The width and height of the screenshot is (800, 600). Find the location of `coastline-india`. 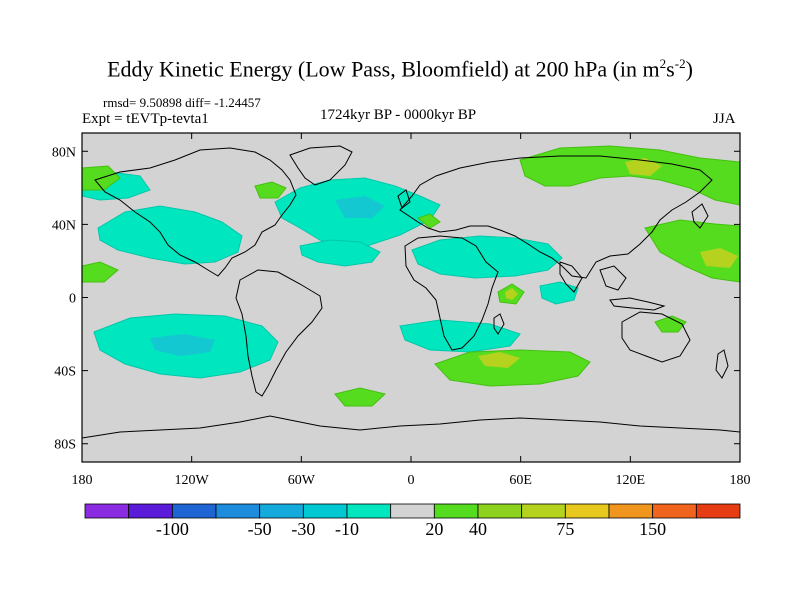

coastline-india is located at coordinates (571, 277).